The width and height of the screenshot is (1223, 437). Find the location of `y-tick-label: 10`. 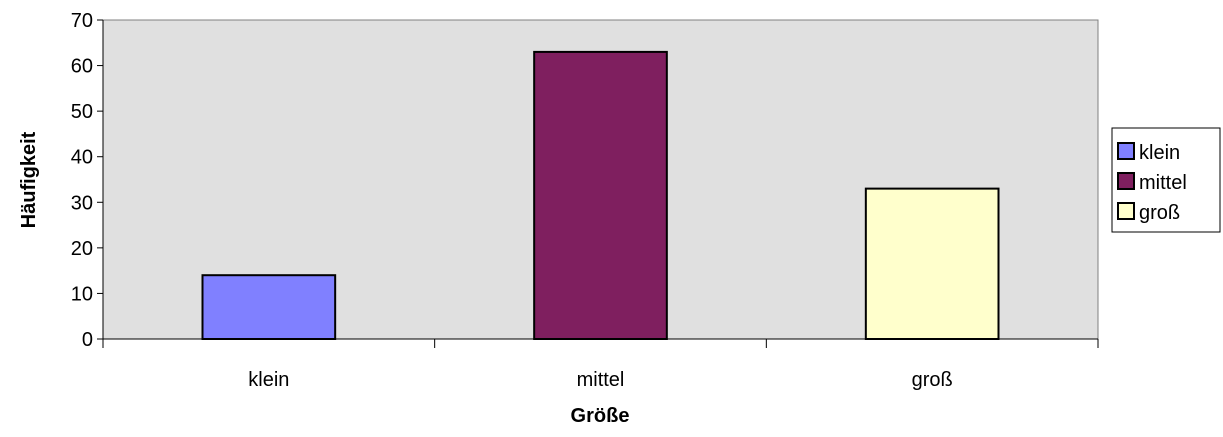

y-tick-label: 10 is located at coordinates (82, 294).